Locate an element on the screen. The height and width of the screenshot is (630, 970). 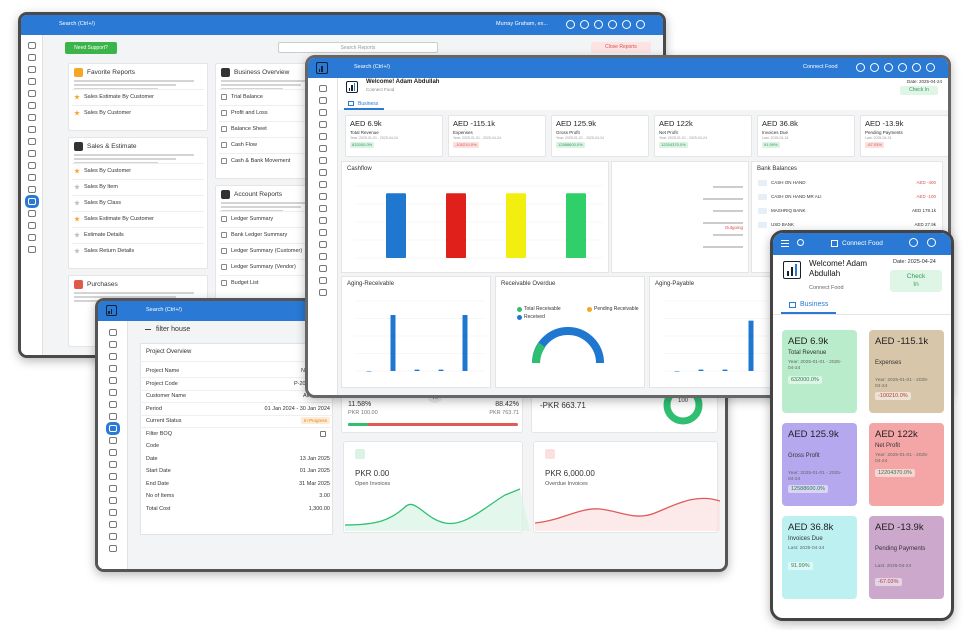
cashflow-panel-title: Cashflow is located at coordinates (359, 169).